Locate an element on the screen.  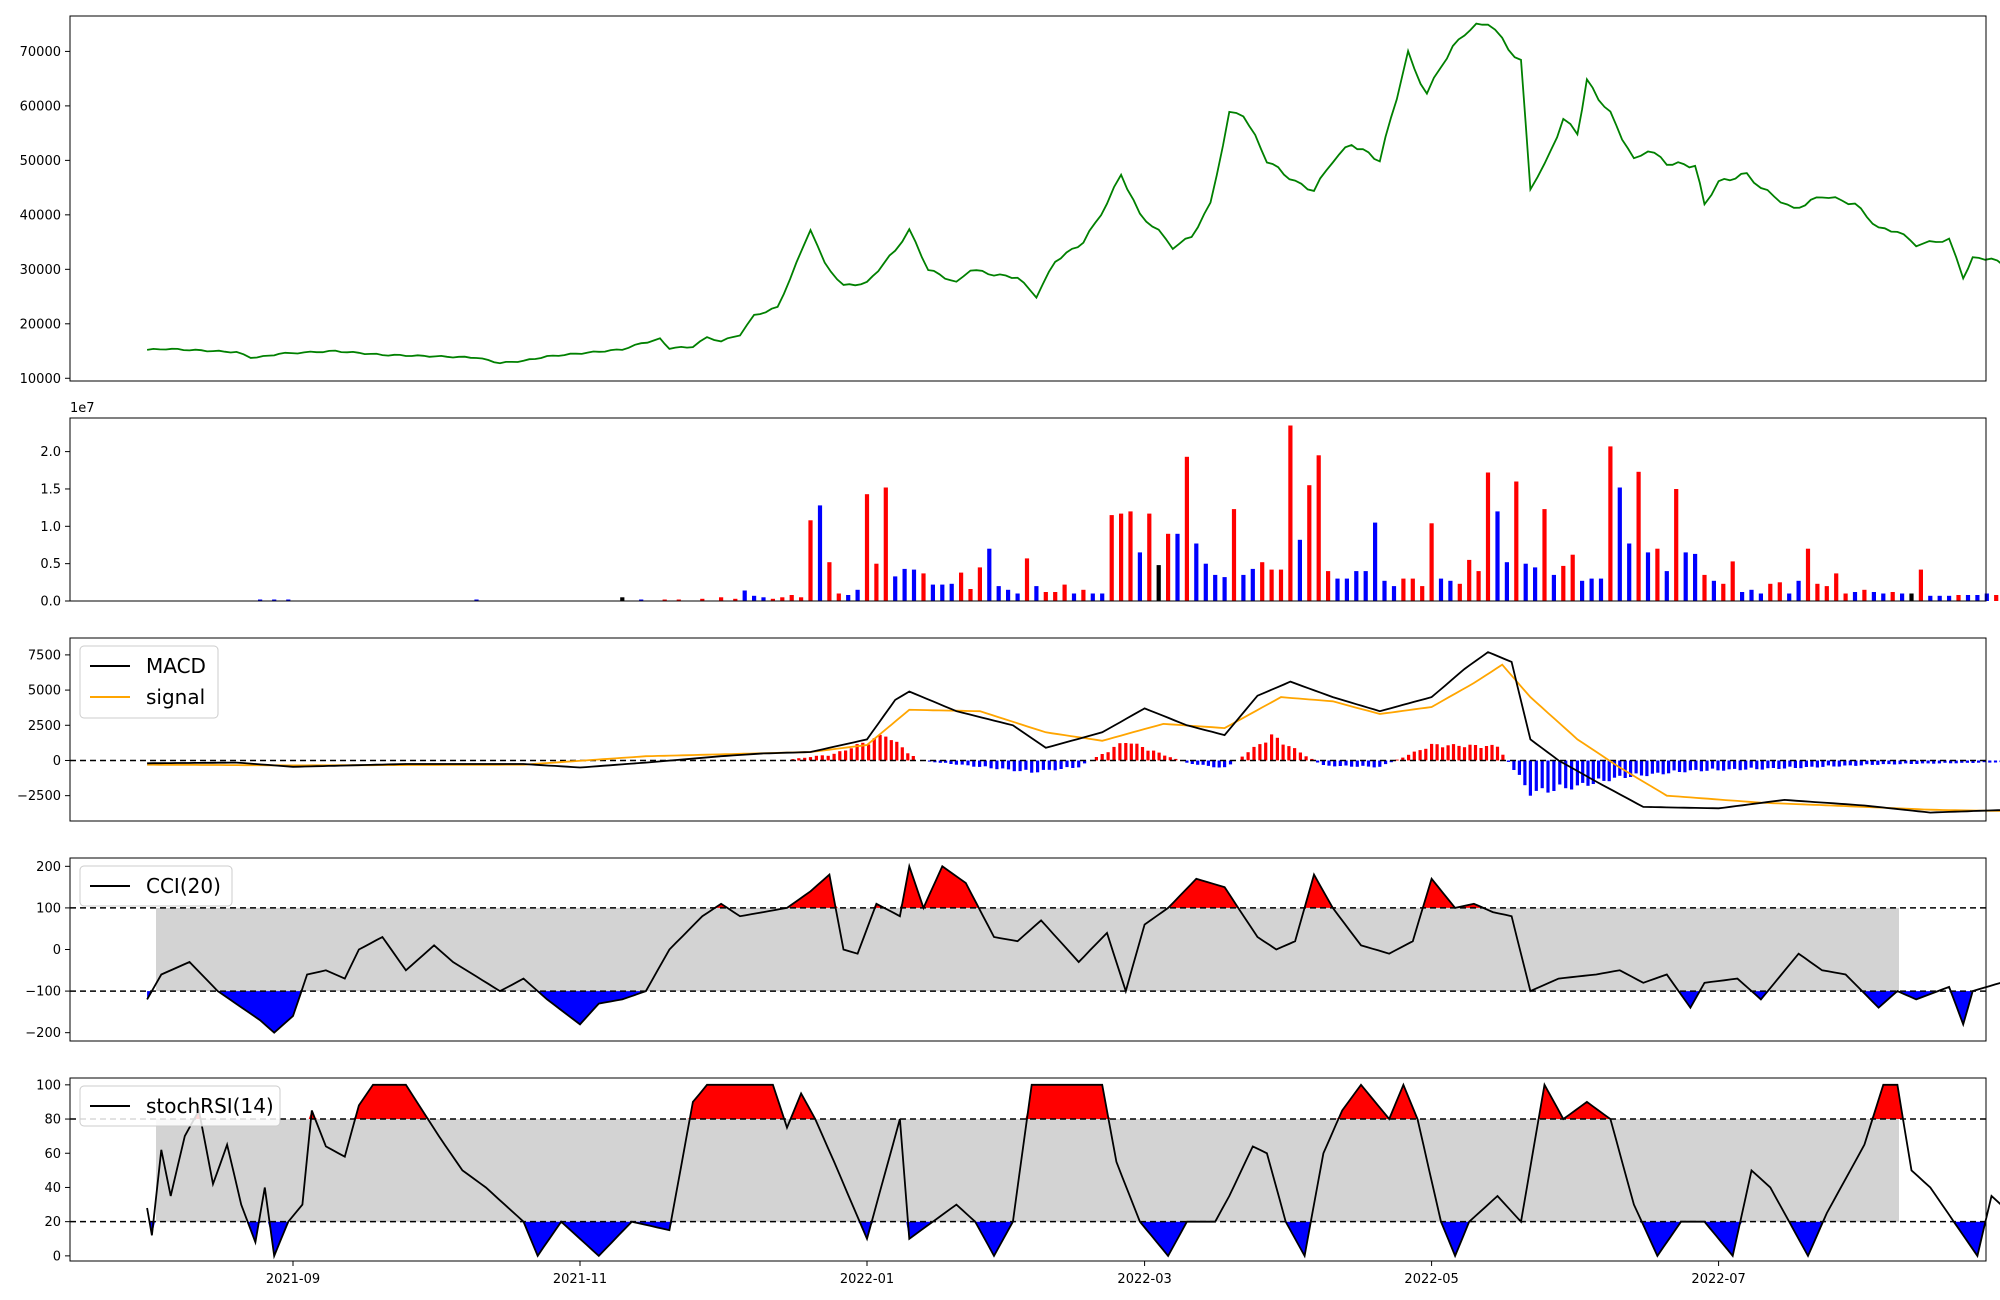
cci-y-tick-label: 200 is located at coordinates (48, 867).